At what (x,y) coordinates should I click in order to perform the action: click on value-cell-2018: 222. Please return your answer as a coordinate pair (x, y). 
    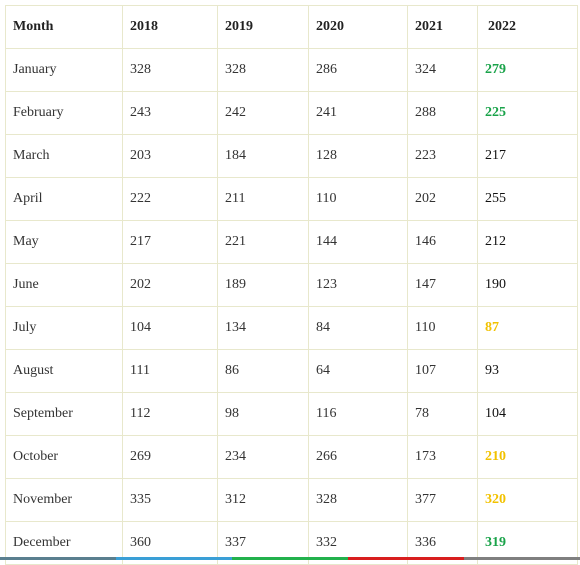
    Looking at the image, I should click on (170, 199).